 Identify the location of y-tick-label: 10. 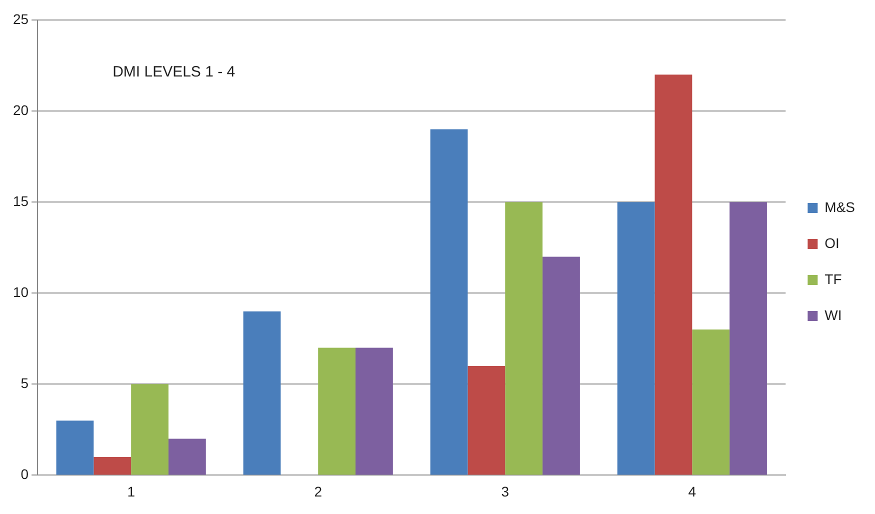
(20, 292).